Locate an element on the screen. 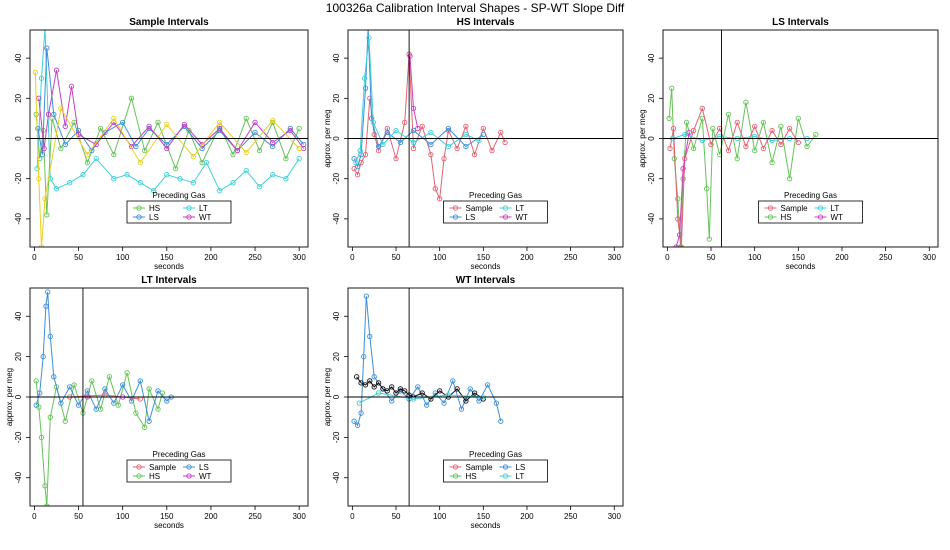  legend-entry-label: WT is located at coordinates (522, 217).